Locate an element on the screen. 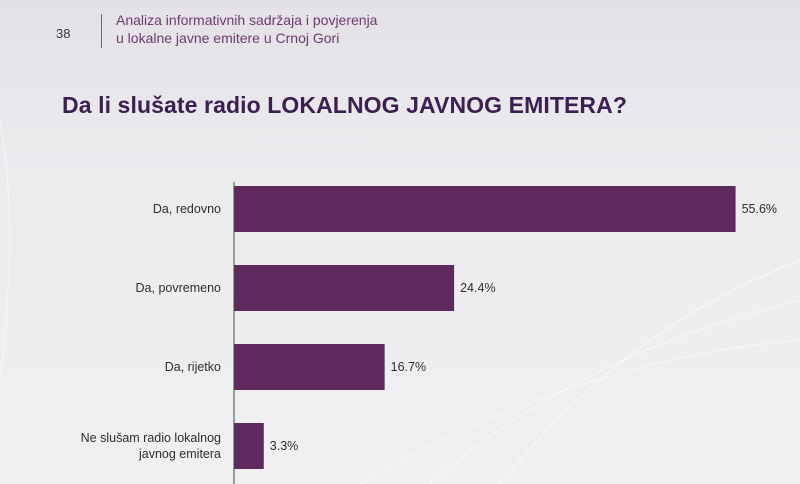 Image resolution: width=800 pixels, height=484 pixels. category-label: Ne slušam radio lokalnog is located at coordinates (151, 438).